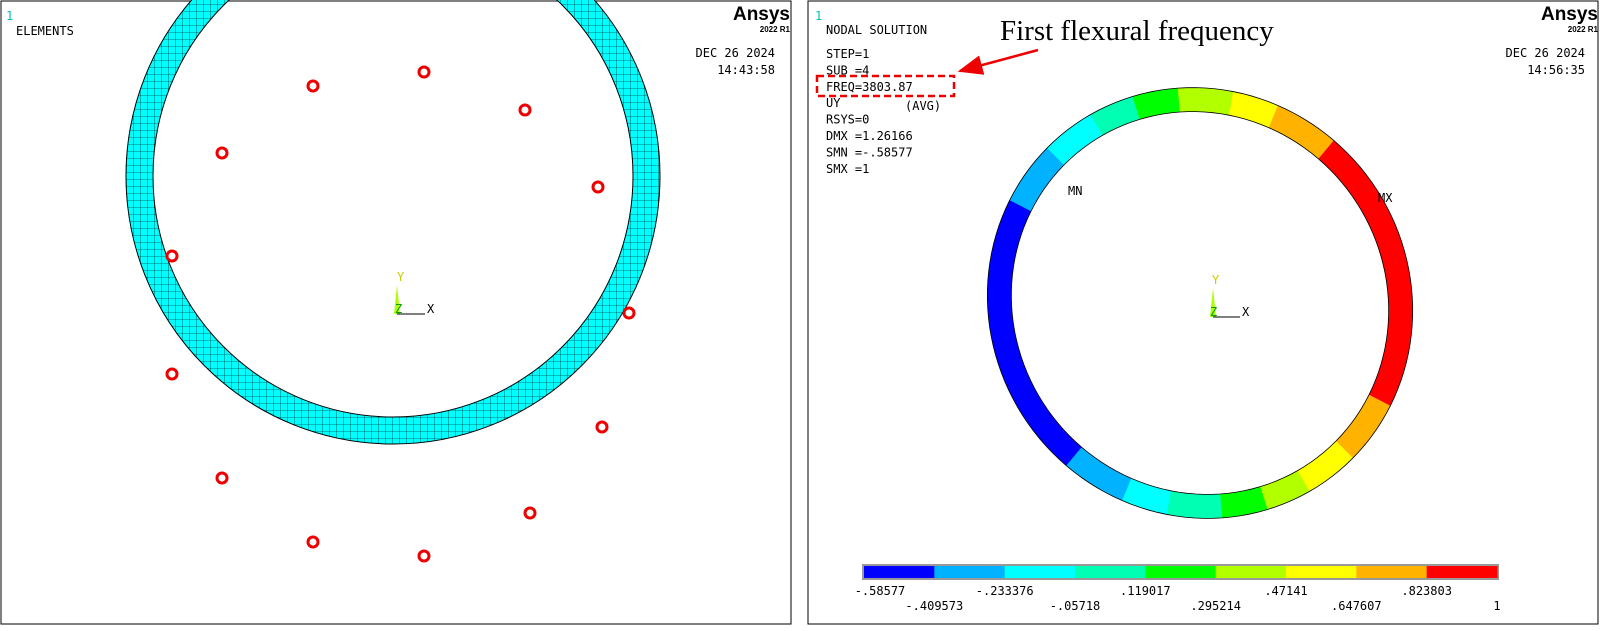  I want to click on time: 14:56:35, so click(1556, 70).